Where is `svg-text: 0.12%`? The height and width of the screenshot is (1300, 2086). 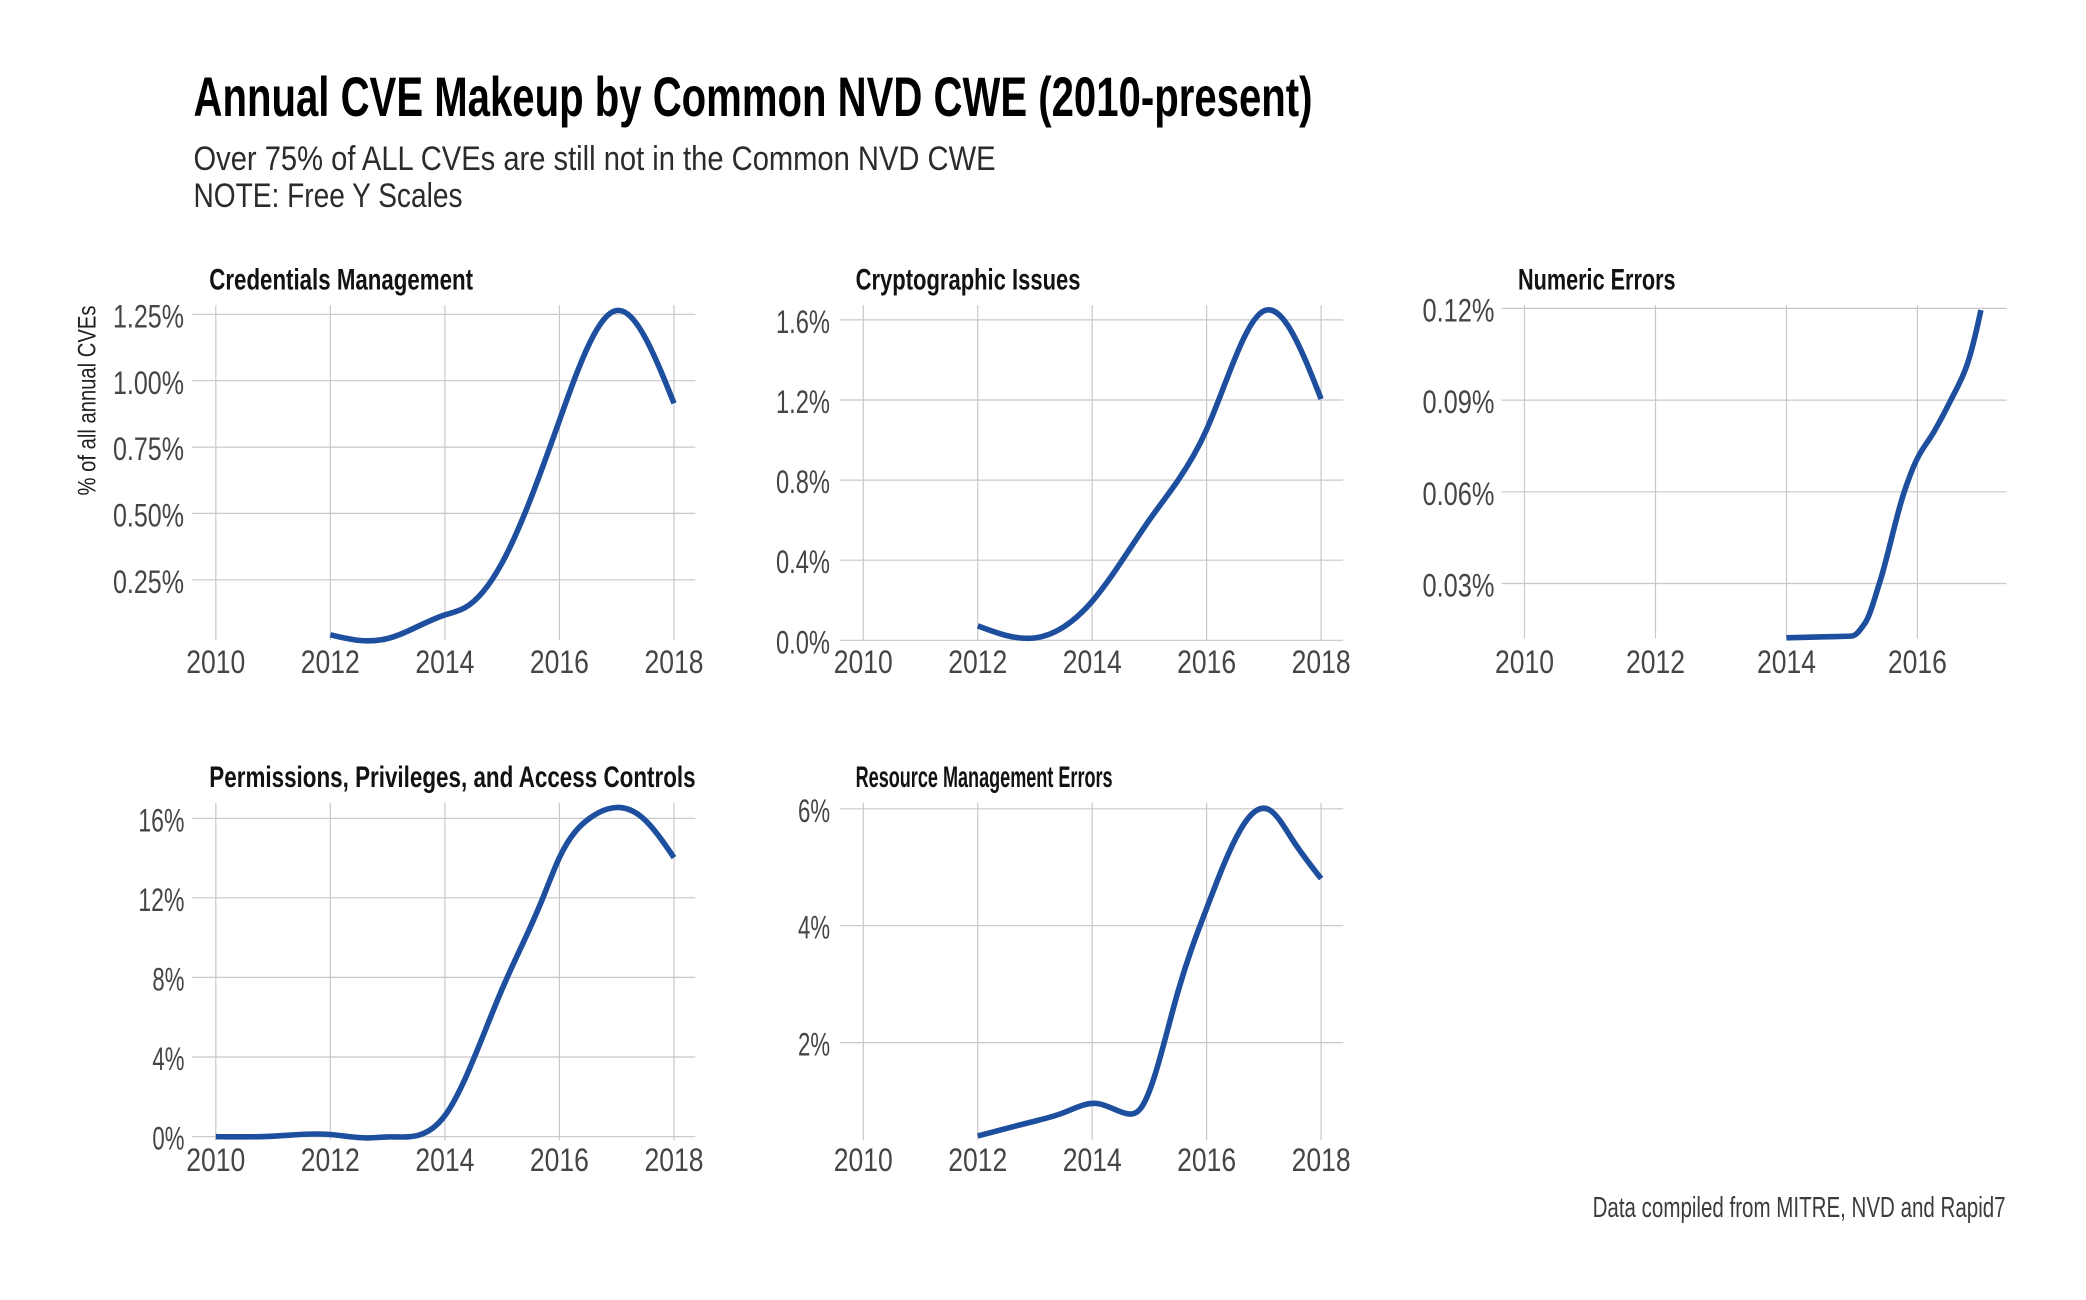 svg-text: 0.12% is located at coordinates (1459, 310).